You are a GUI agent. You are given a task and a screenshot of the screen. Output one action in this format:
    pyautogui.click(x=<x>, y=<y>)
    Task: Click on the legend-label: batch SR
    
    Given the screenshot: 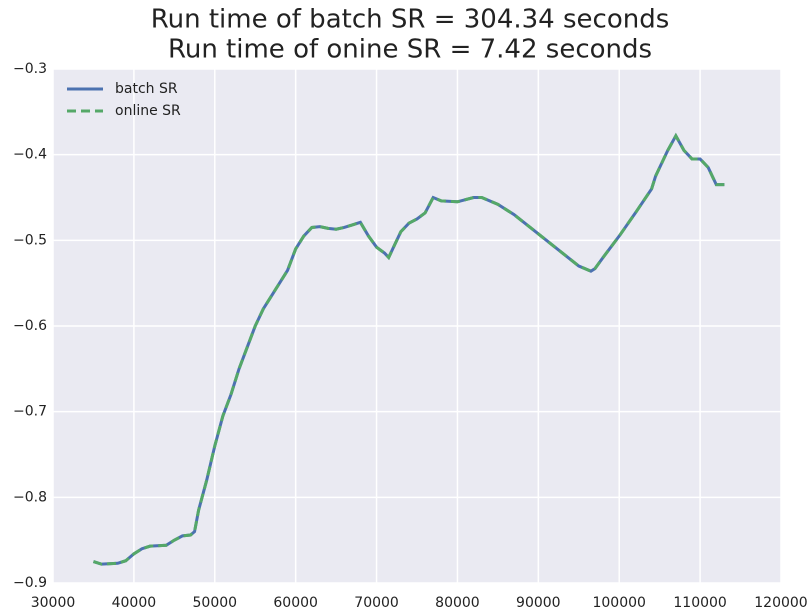 What is the action you would take?
    pyautogui.click(x=146, y=89)
    